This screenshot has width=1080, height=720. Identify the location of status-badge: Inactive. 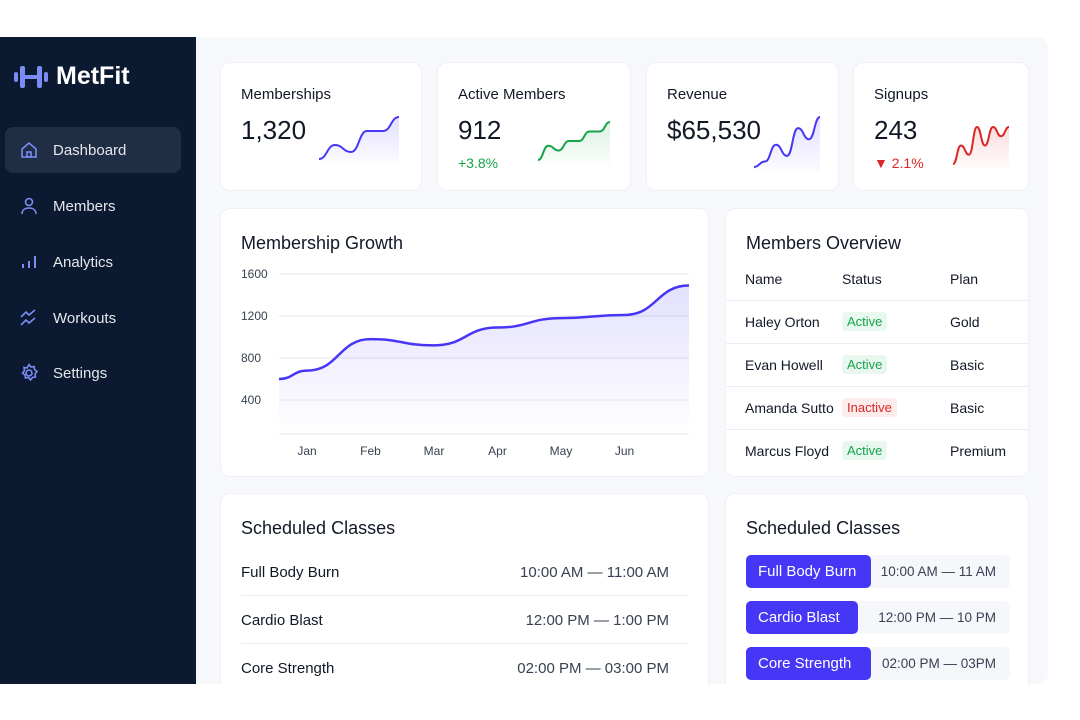
(869, 407).